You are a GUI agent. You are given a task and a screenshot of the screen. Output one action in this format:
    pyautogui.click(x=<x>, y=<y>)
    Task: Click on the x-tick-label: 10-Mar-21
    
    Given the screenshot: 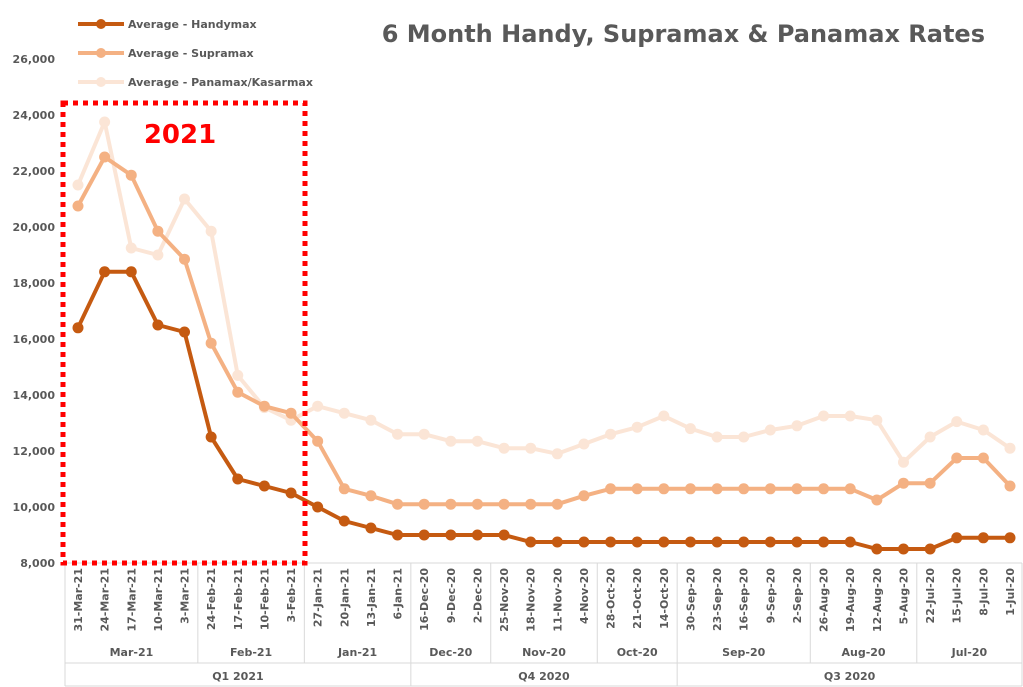 What is the action you would take?
    pyautogui.click(x=158, y=600)
    